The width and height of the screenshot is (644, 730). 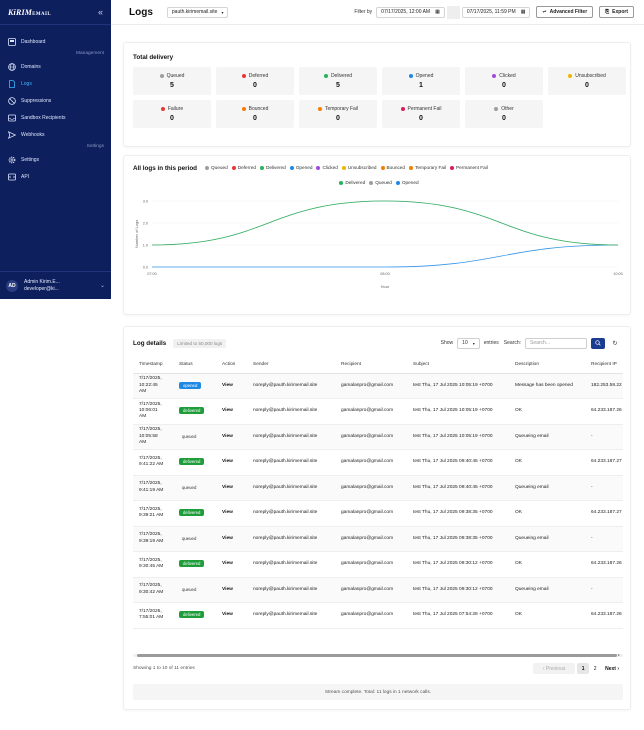 What do you see at coordinates (153, 564) in the screenshot?
I see `timestamp-cell: 7/17/2025, 9:30:45 AM` at bounding box center [153, 564].